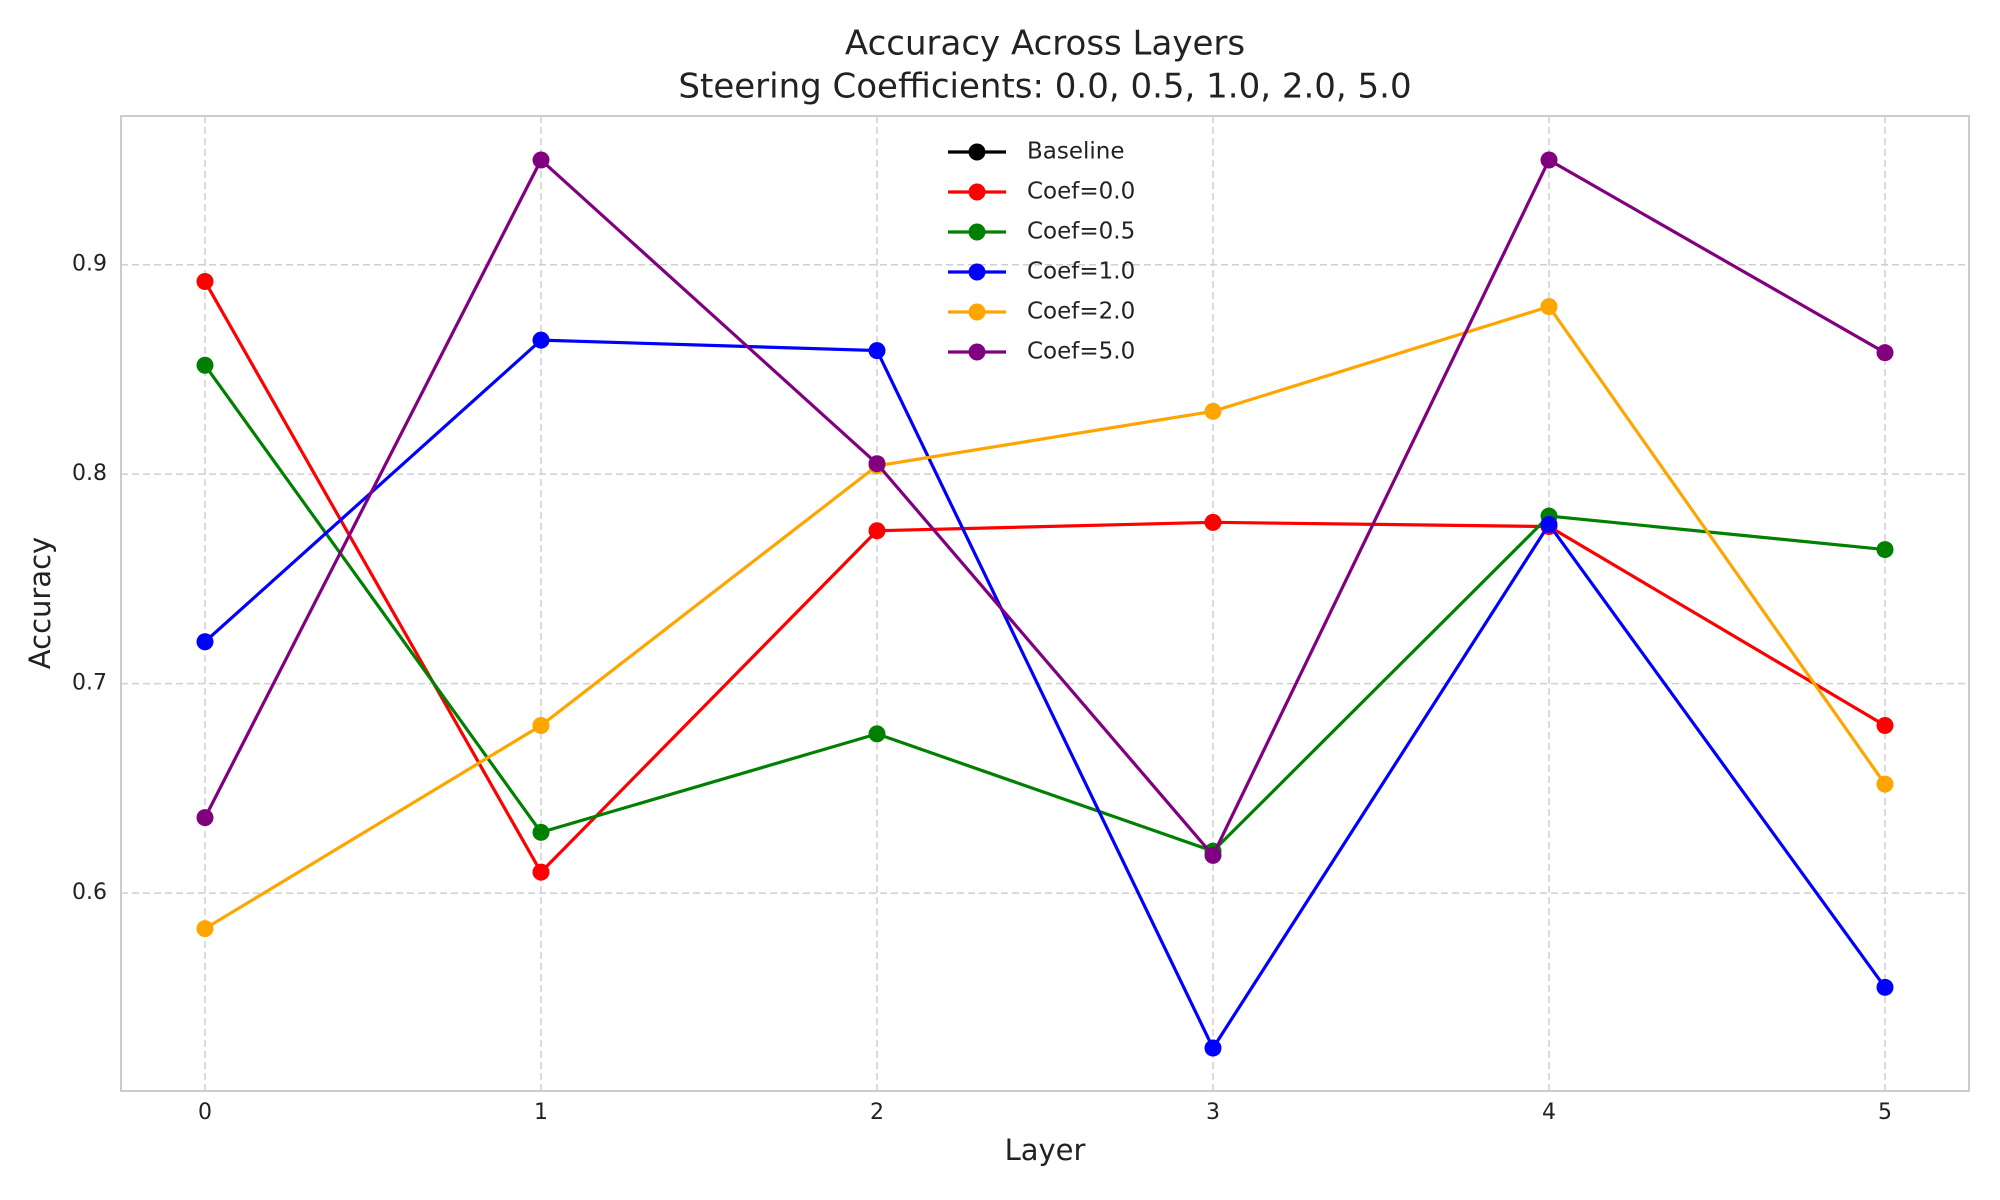 The image size is (2000, 1200). What do you see at coordinates (1045, 44) in the screenshot?
I see `chart-title: Accuracy Across Layers` at bounding box center [1045, 44].